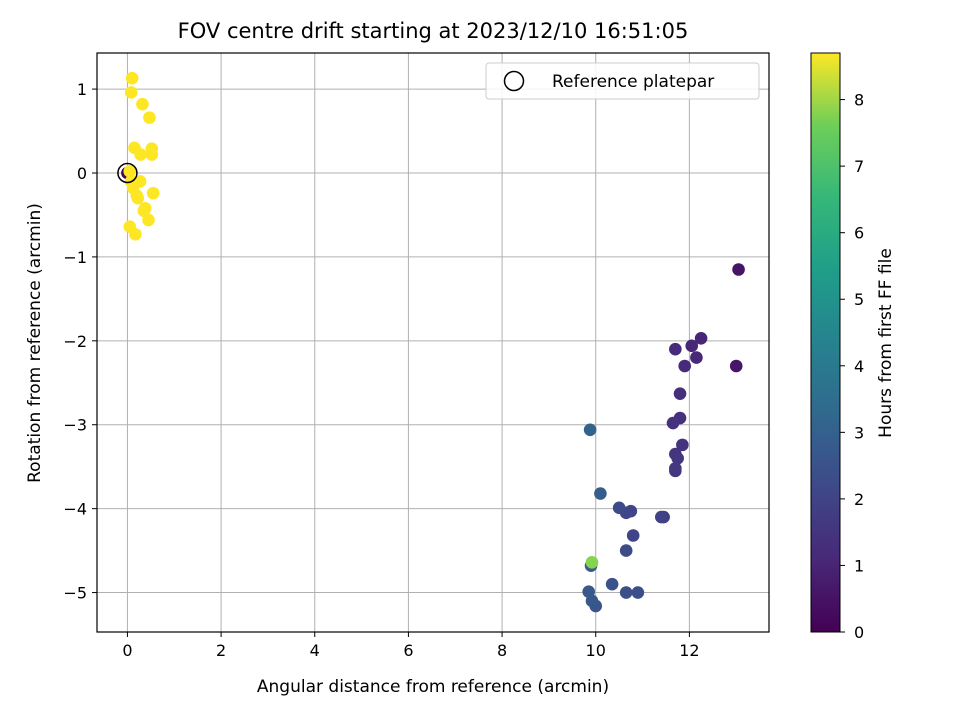  Describe the element at coordinates (82, 173) in the screenshot. I see `y-tick-label: 0` at that location.